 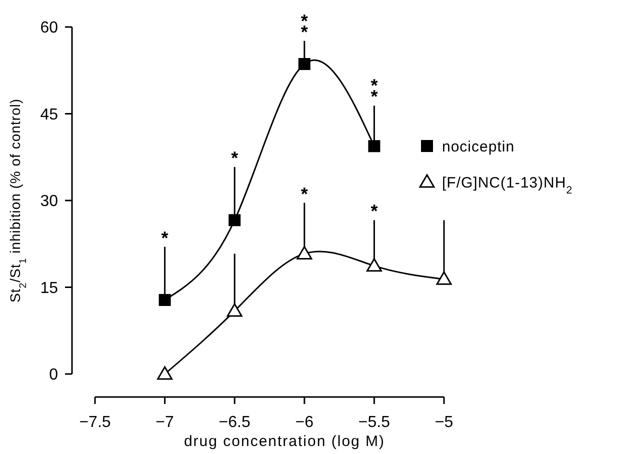 I want to click on y-tick-label: 60, so click(x=49, y=28).